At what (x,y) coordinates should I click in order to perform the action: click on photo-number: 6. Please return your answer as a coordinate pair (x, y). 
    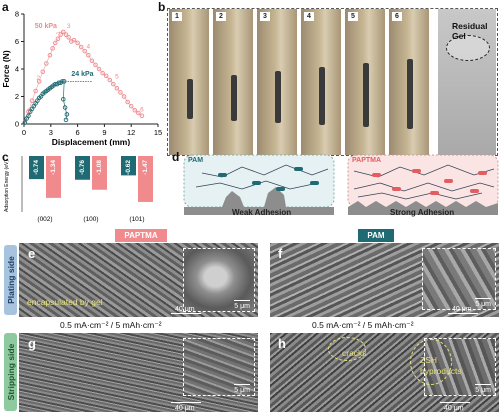
    Looking at the image, I should click on (397, 16).